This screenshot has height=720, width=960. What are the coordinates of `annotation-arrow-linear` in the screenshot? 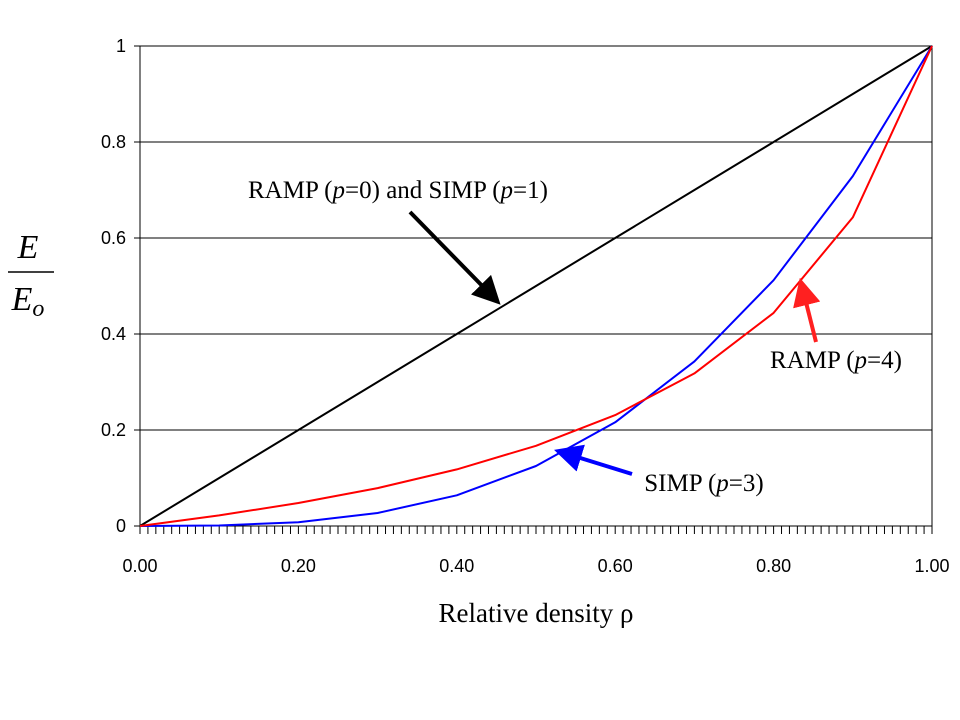 It's located at (454, 257).